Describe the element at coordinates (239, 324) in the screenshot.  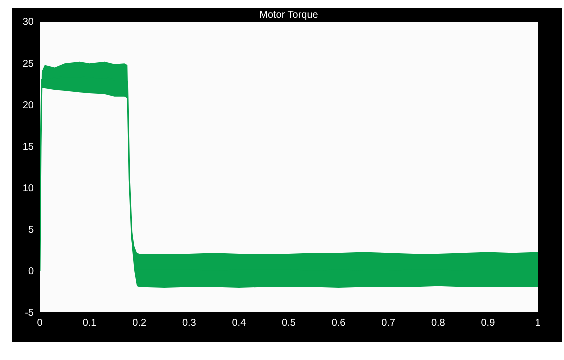
I see `x-tick-label: 0.4` at that location.